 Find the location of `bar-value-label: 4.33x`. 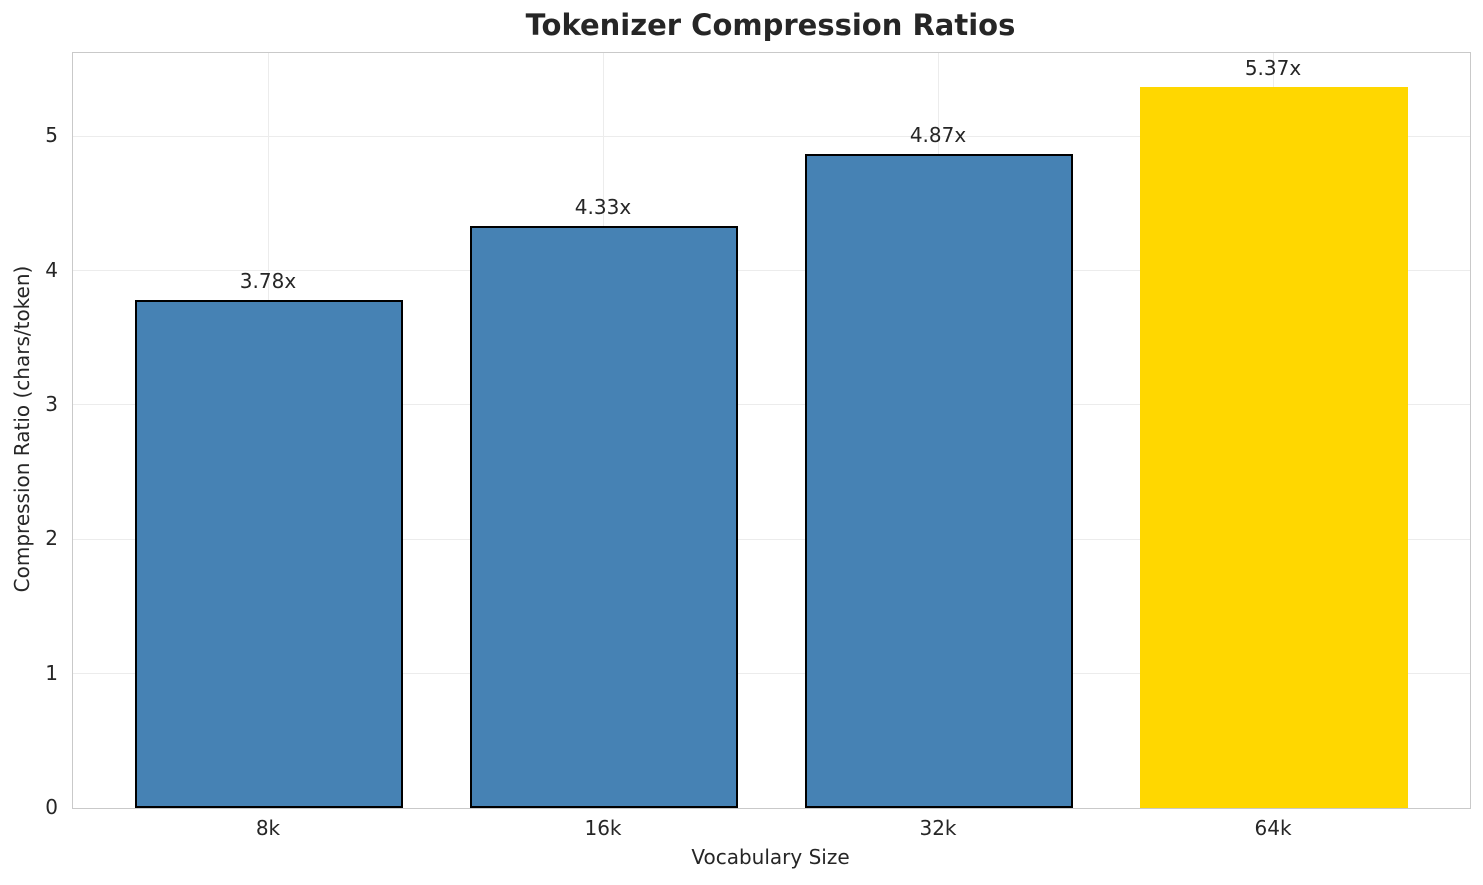

bar-value-label: 4.33x is located at coordinates (603, 207).